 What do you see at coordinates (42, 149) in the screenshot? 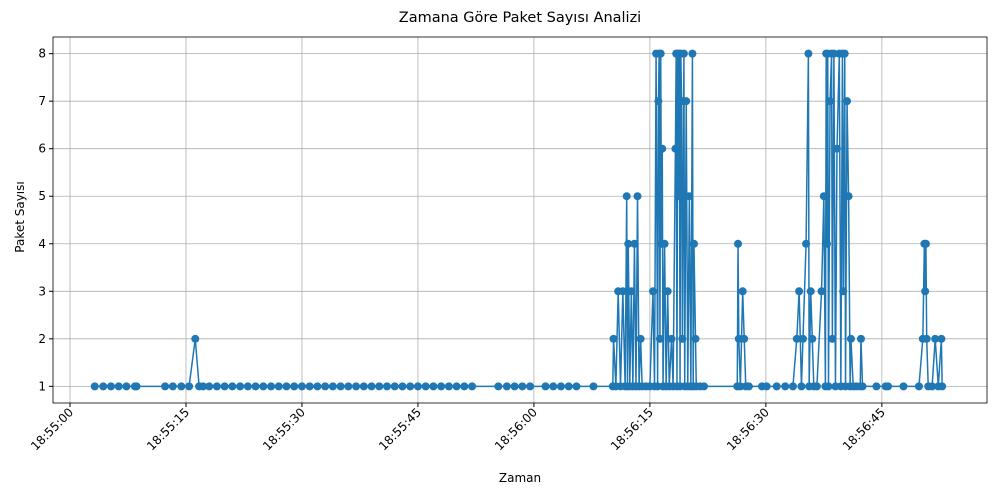
I see `y-tick-label: 6` at bounding box center [42, 149].